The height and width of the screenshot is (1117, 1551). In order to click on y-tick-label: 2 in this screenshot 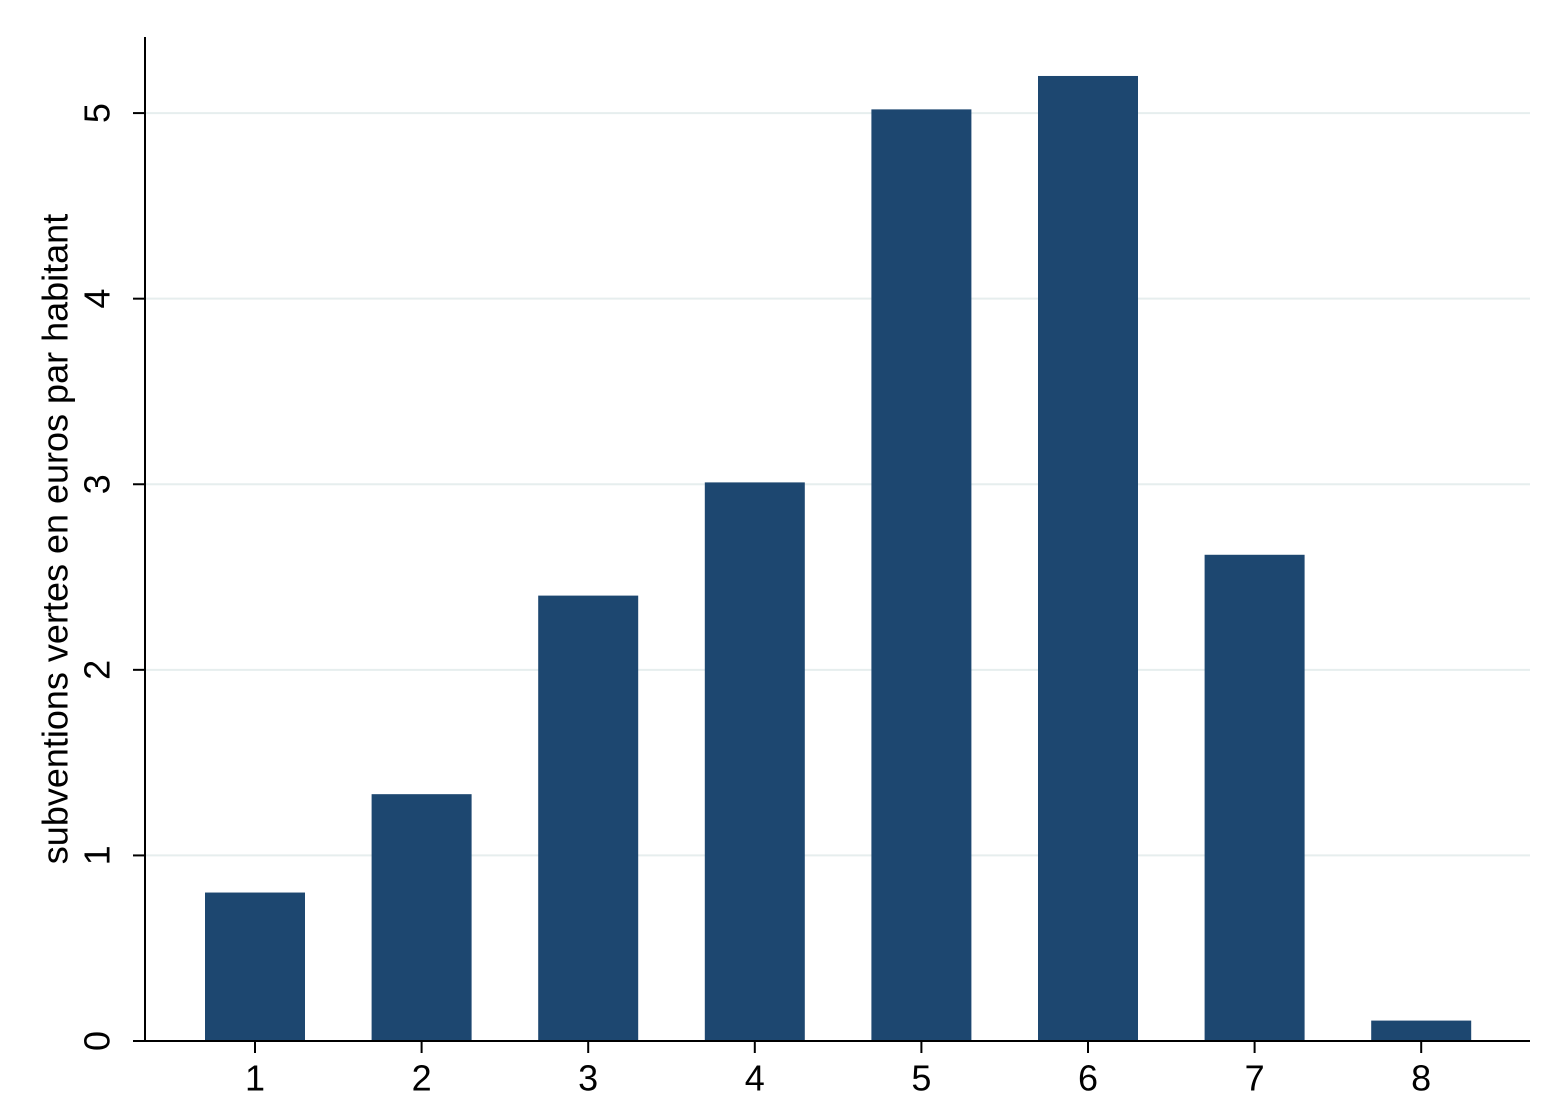, I will do `click(97, 670)`.